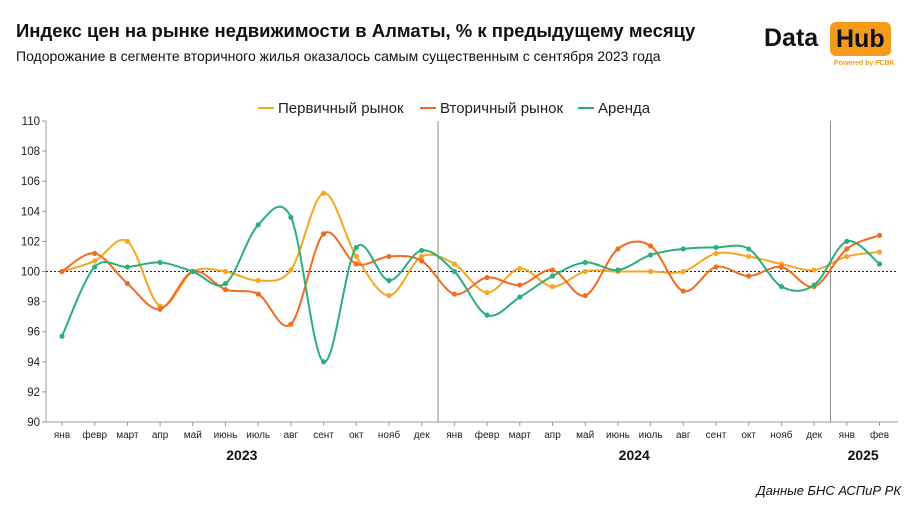  I want to click on chart-legend: Первичный рынок Вторичный рынок Аренда, so click(454, 108).